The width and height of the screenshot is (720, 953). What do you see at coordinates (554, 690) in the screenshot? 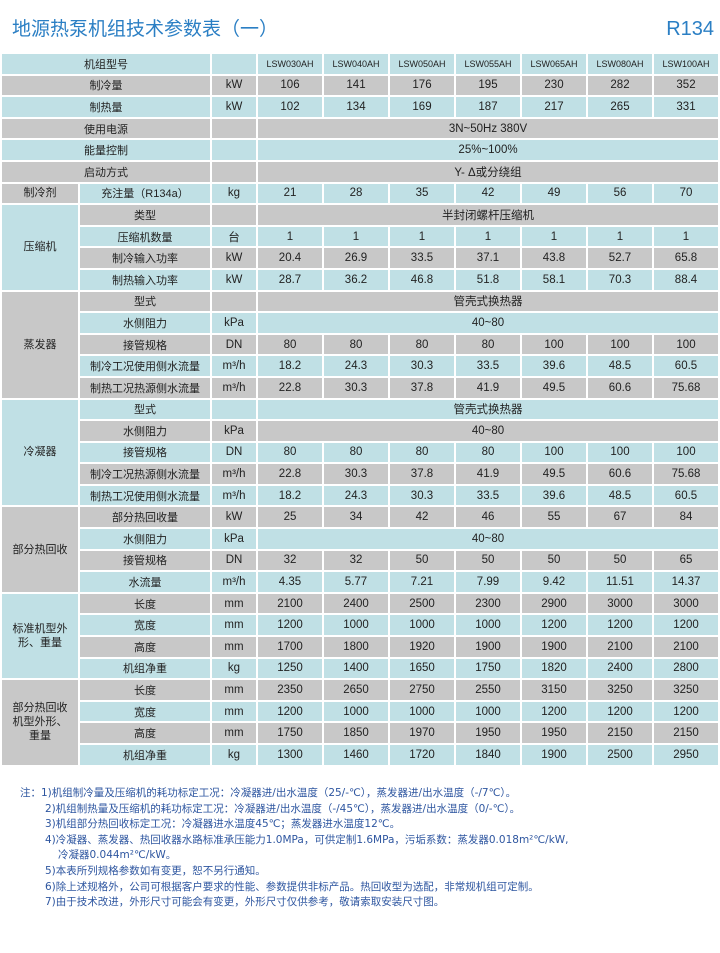
I see `value-cell: 3150` at bounding box center [554, 690].